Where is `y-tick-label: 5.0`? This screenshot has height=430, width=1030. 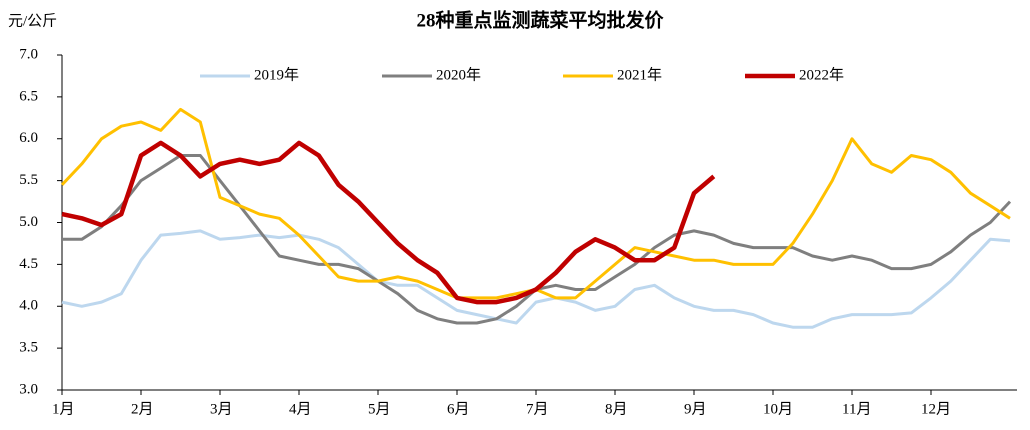 y-tick-label: 5.0 is located at coordinates (28, 222).